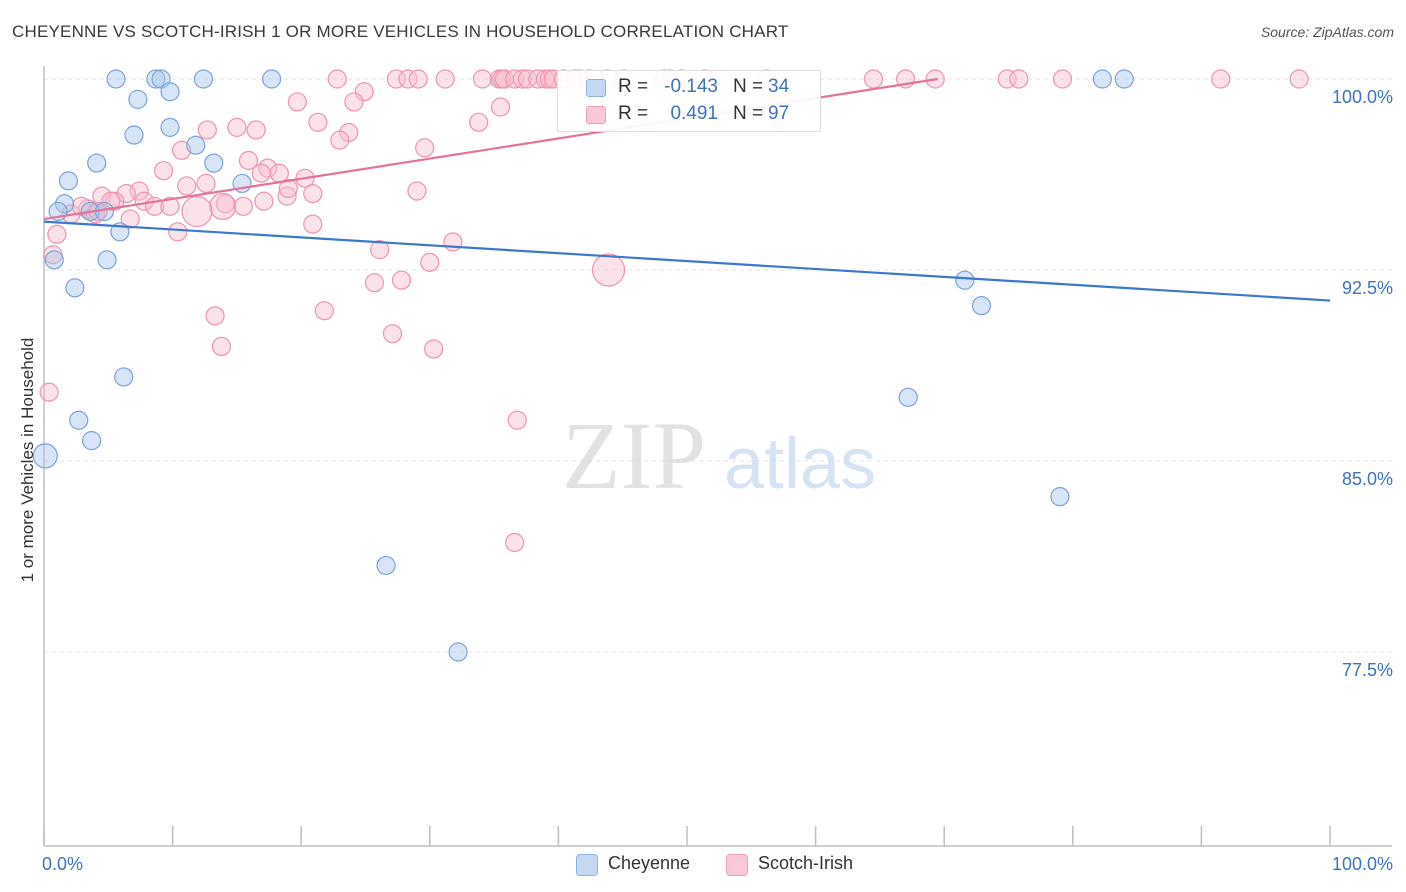 The width and height of the screenshot is (1406, 892). I want to click on y-axis-label: 1 or more Vehicles in Household, so click(27, 460).